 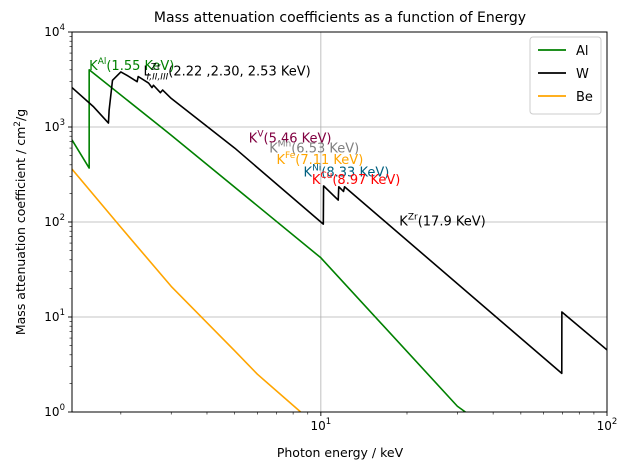 I want to click on annotation-zr-l: LZr I,II,III(2.22 ,2.30, 2.53 KeV), so click(x=227, y=72).